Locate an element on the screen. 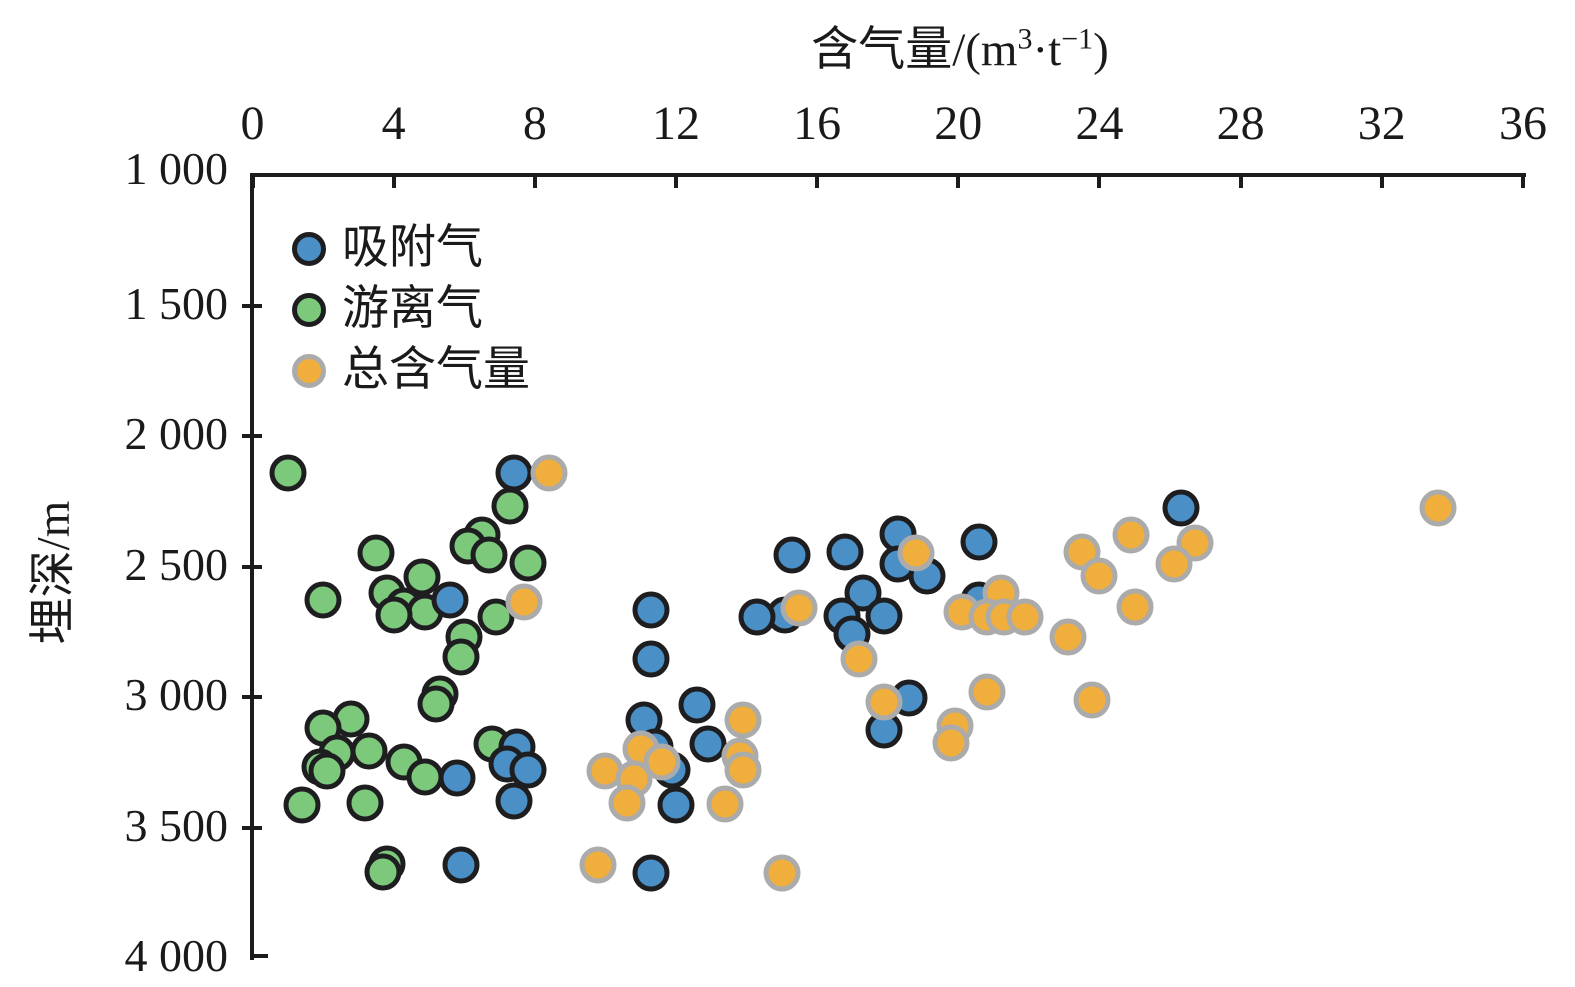 The width and height of the screenshot is (1575, 987). x-axis-title-text: 含气量/(m is located at coordinates (914, 50).